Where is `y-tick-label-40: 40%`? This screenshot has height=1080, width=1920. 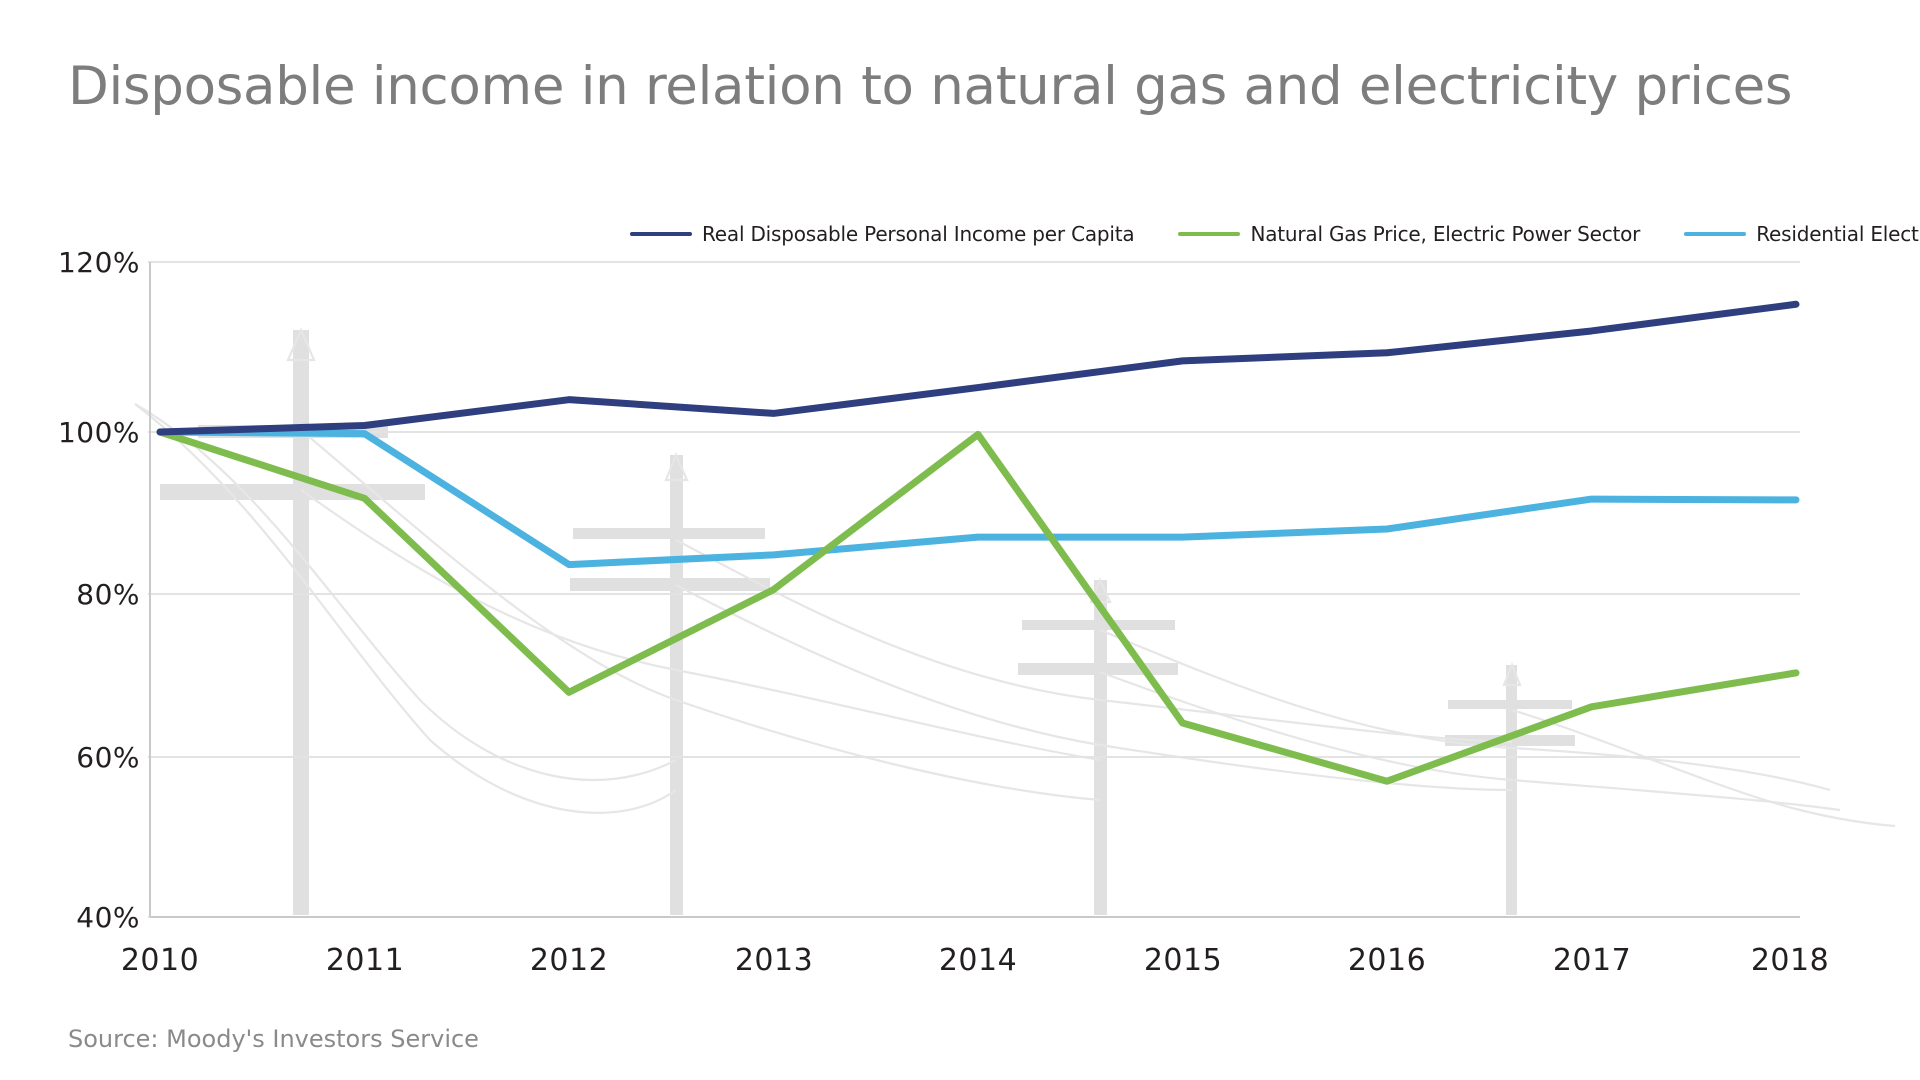 y-tick-label-40: 40% is located at coordinates (108, 917).